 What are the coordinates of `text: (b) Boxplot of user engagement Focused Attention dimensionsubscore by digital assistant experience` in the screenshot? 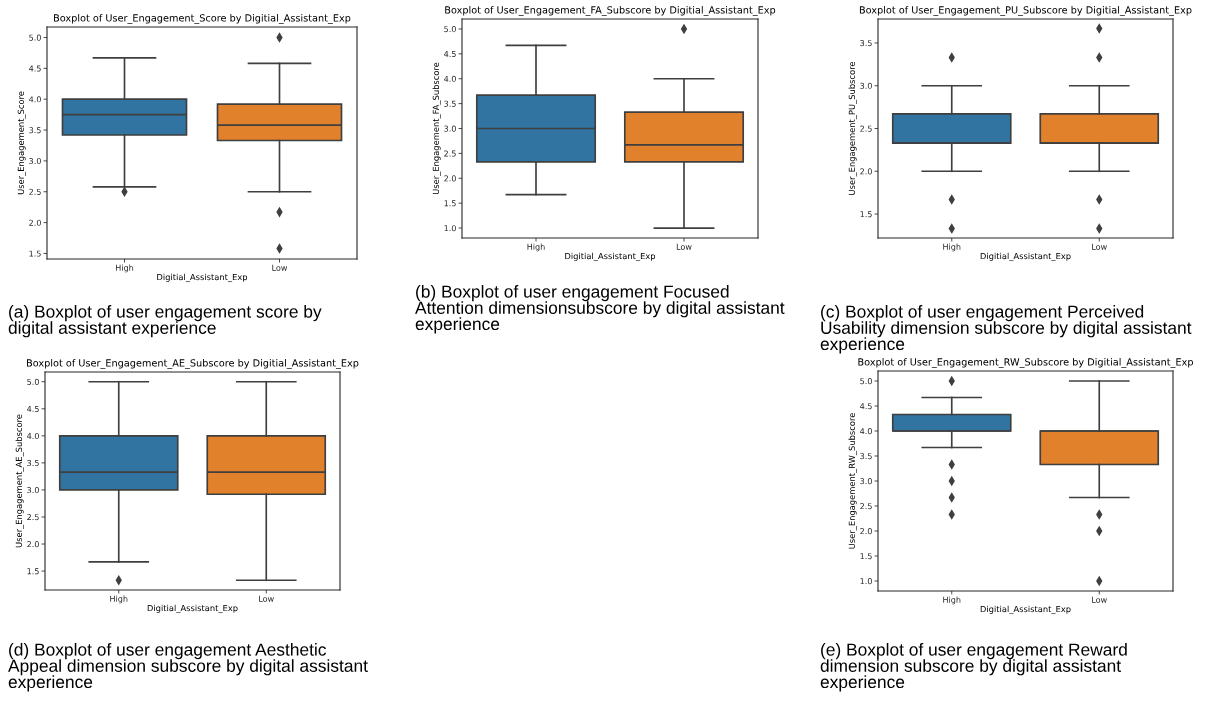 It's located at (600, 309).